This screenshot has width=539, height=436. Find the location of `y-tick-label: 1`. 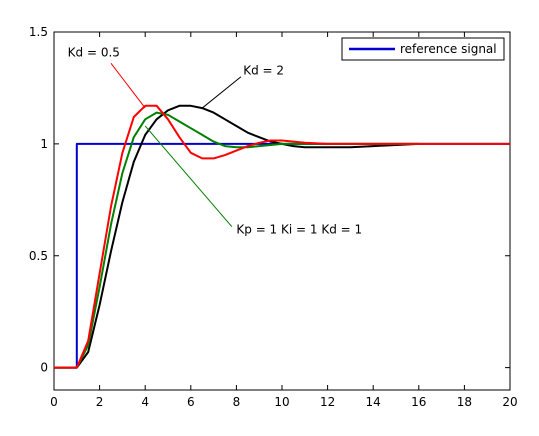

y-tick-label: 1 is located at coordinates (44, 144).